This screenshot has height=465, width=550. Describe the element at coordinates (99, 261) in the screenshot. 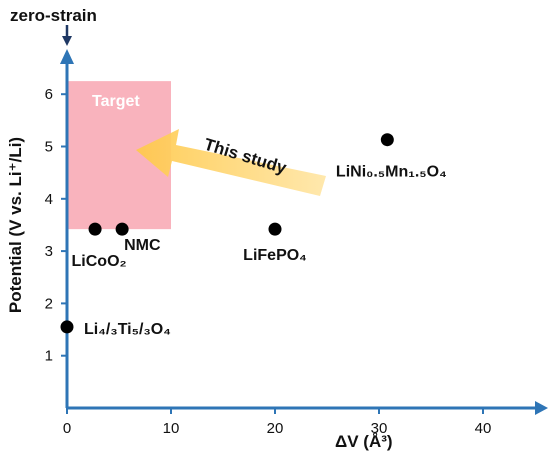

I see `point-label: LiCoO₂` at that location.